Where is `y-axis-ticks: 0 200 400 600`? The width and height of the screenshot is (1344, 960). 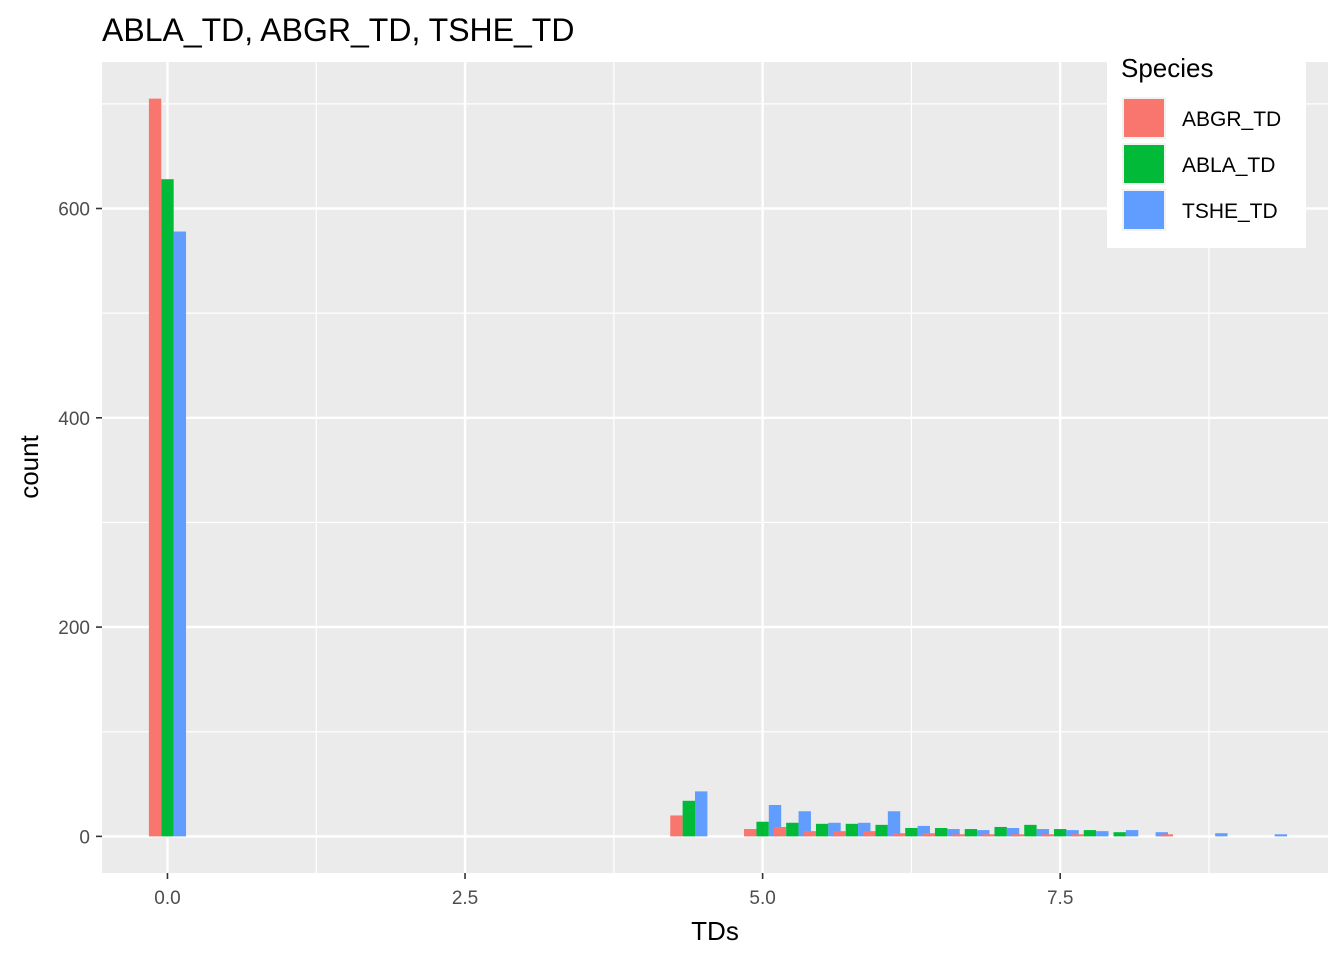 y-axis-ticks: 0 200 400 600 is located at coordinates (80, 524).